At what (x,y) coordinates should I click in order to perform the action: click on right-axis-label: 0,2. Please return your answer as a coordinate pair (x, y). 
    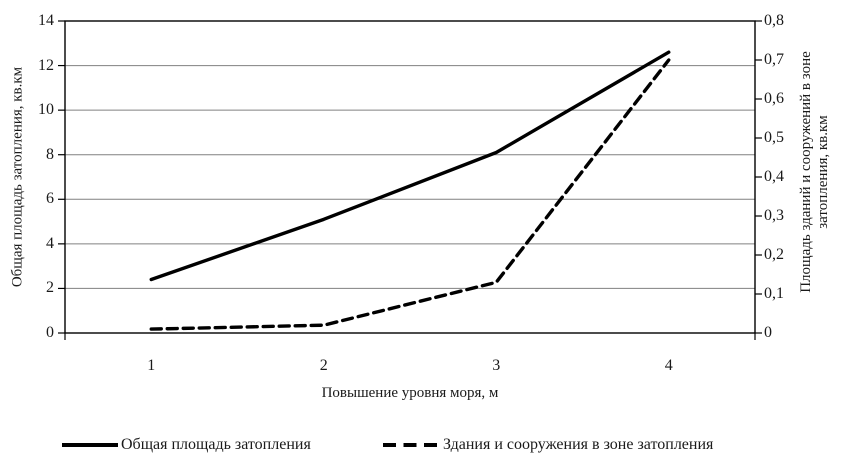
    Looking at the image, I should click on (774, 254).